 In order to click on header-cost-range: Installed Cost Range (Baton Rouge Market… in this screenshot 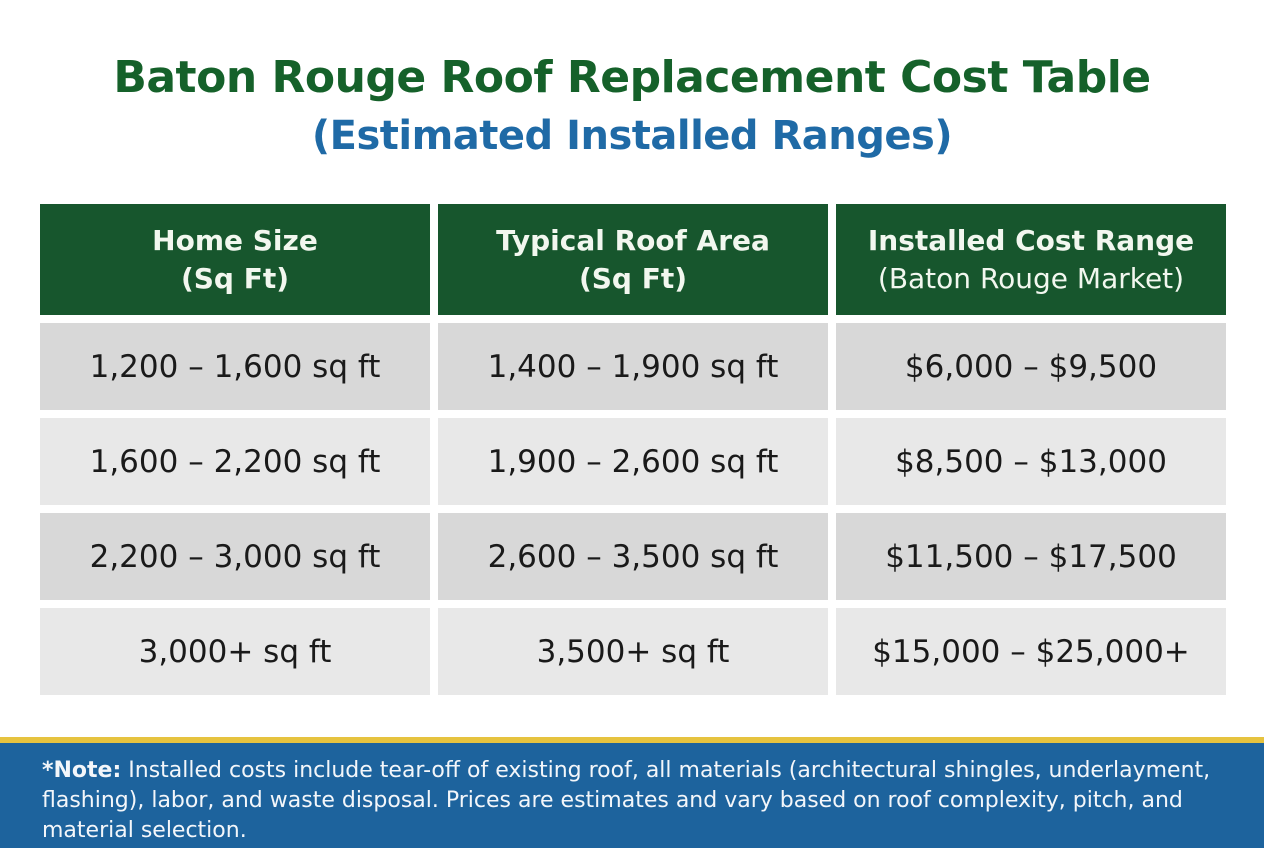, I will do `click(1031, 259)`.